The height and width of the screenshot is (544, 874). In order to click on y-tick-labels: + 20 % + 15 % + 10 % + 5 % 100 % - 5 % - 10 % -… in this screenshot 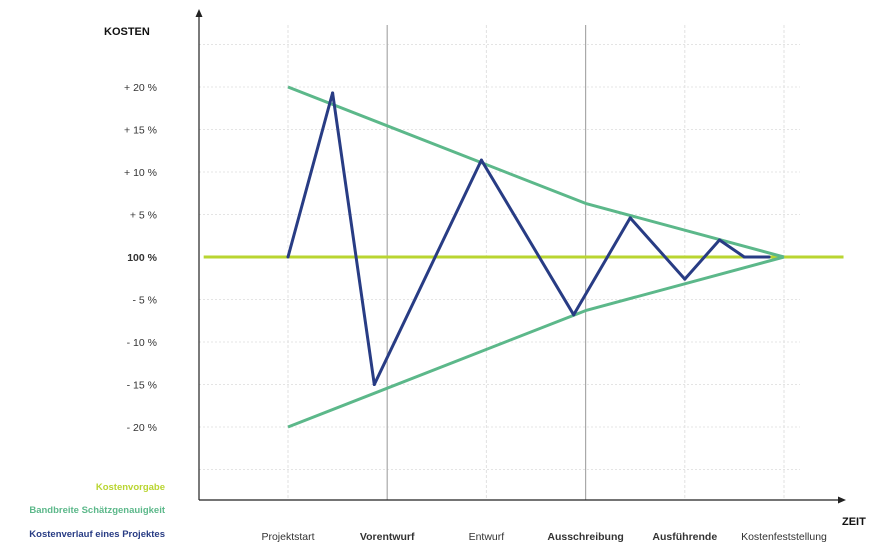, I will do `click(141, 258)`.